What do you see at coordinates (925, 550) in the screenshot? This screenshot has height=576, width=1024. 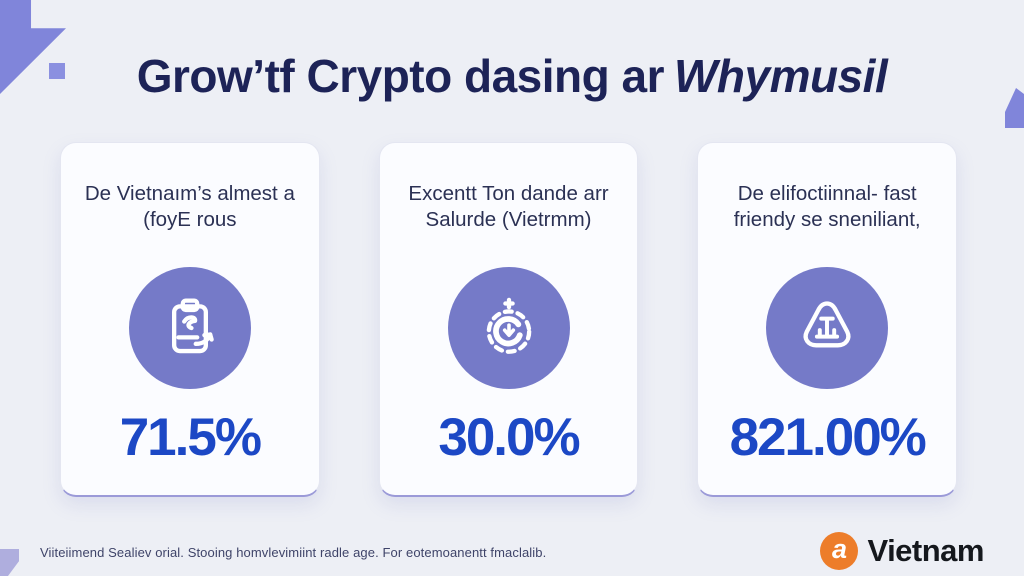 I see `brand-name: Vietnam` at bounding box center [925, 550].